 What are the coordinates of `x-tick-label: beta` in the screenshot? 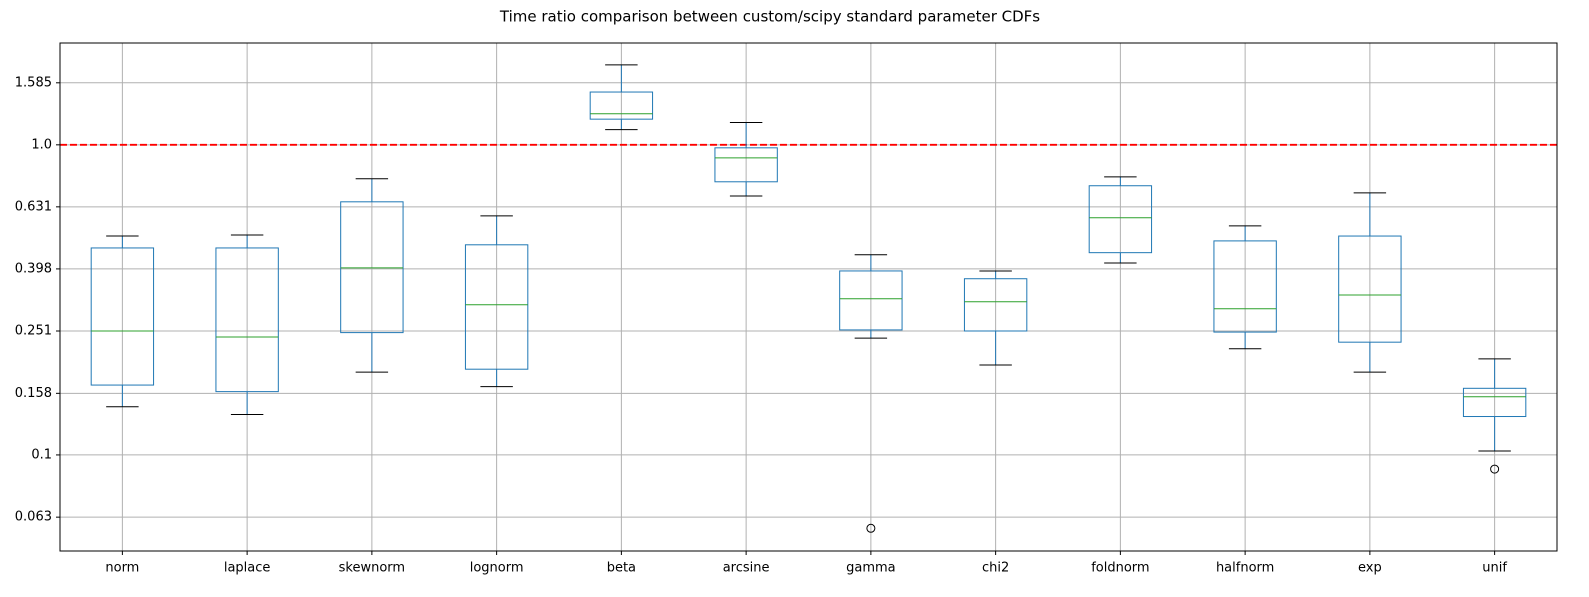 It's located at (621, 568).